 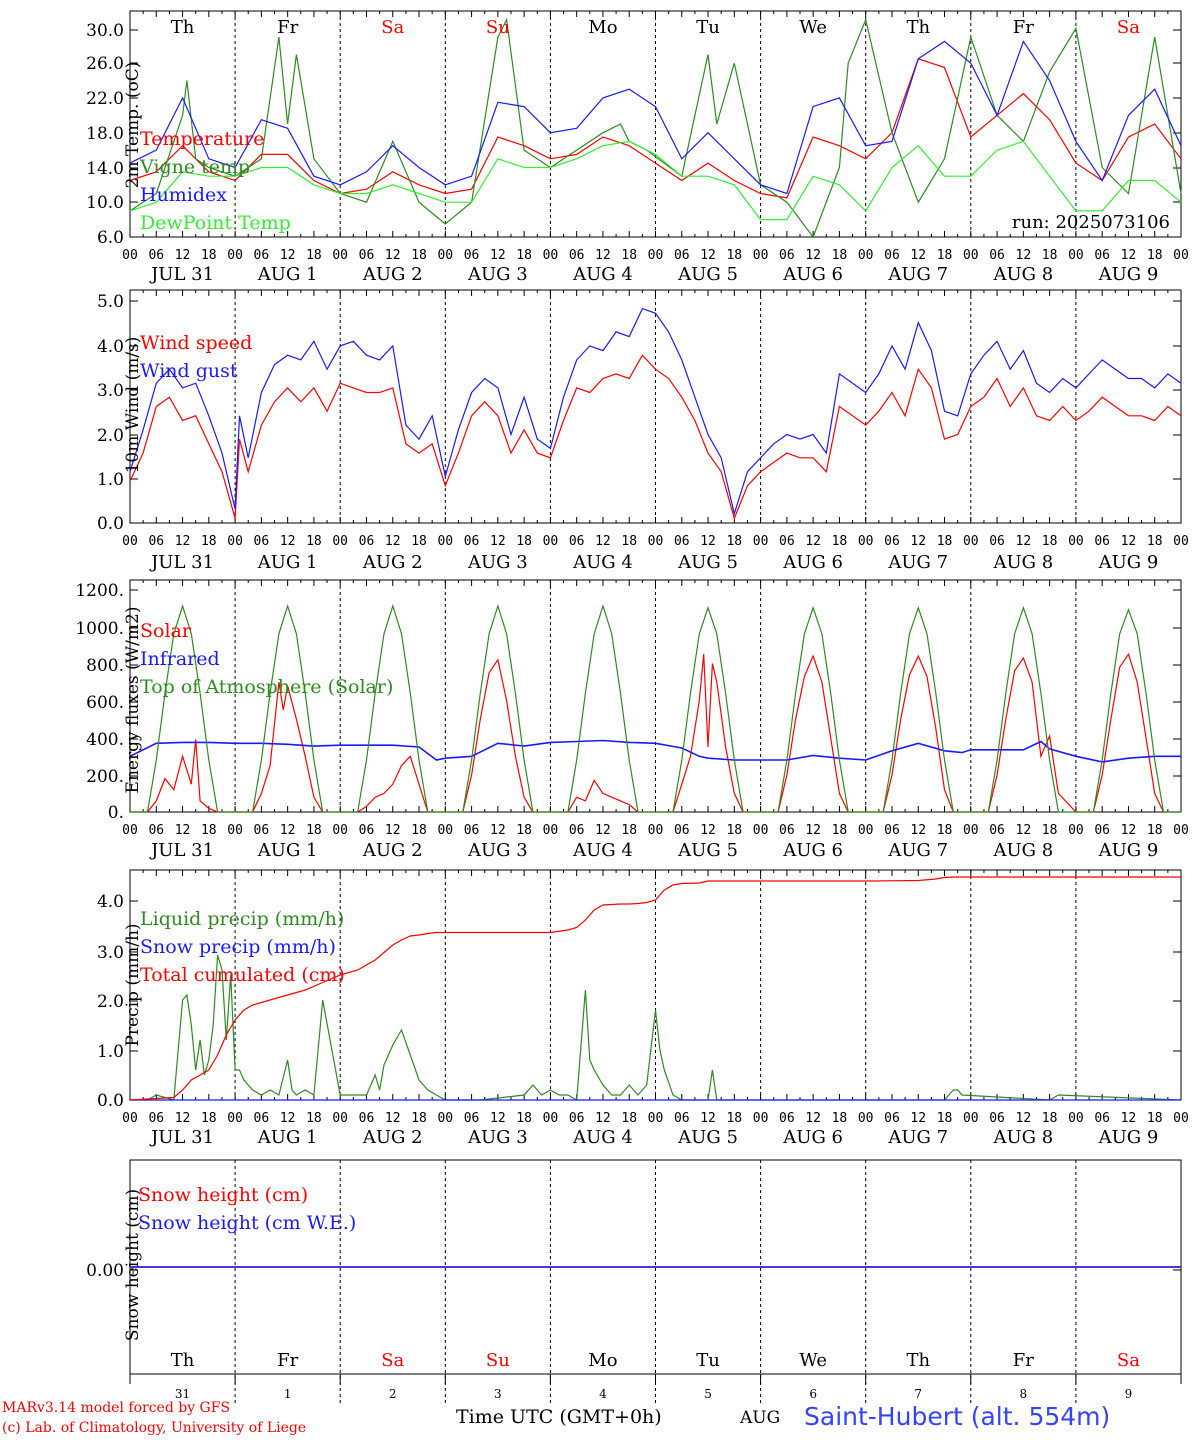 What do you see at coordinates (181, 850) in the screenshot?
I see `date-label: JUL 31` at bounding box center [181, 850].